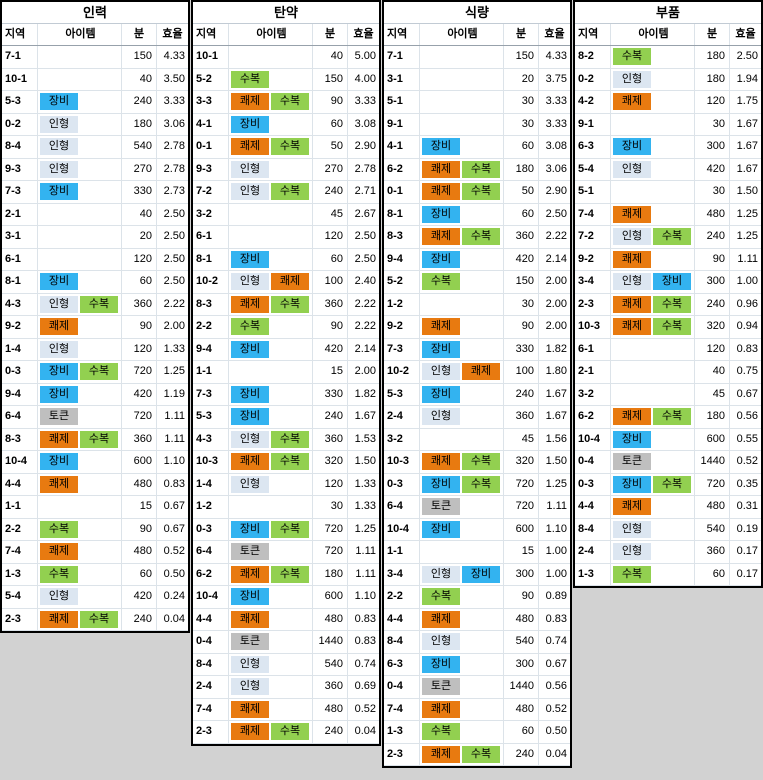  What do you see at coordinates (211, 372) in the screenshot?
I see `region-cell: 1-1` at bounding box center [211, 372].